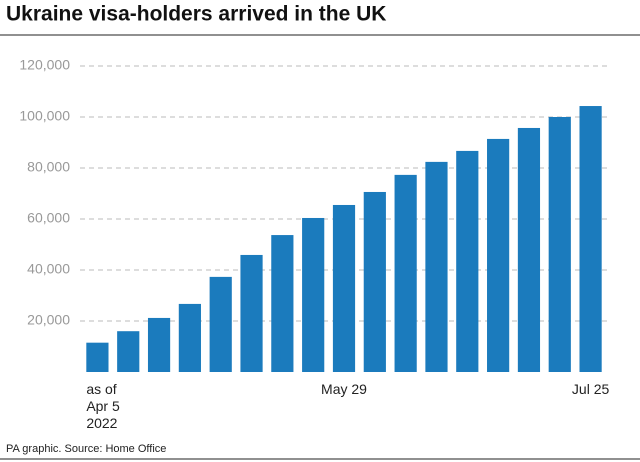 Image resolution: width=640 pixels, height=462 pixels. Describe the element at coordinates (48, 218) in the screenshot. I see `y-tick-label: 60,000` at that location.